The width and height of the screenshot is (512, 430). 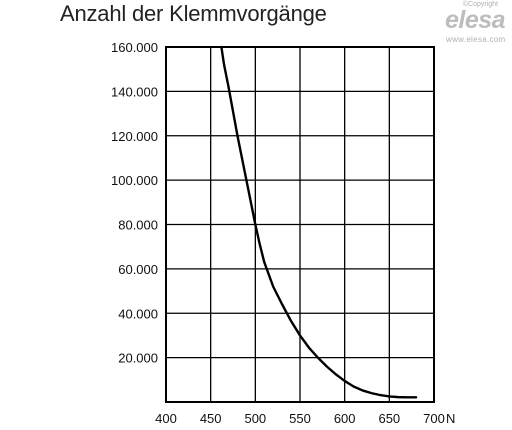 What do you see at coordinates (480, 4) in the screenshot?
I see `copyright-text: ©Copyright` at bounding box center [480, 4].